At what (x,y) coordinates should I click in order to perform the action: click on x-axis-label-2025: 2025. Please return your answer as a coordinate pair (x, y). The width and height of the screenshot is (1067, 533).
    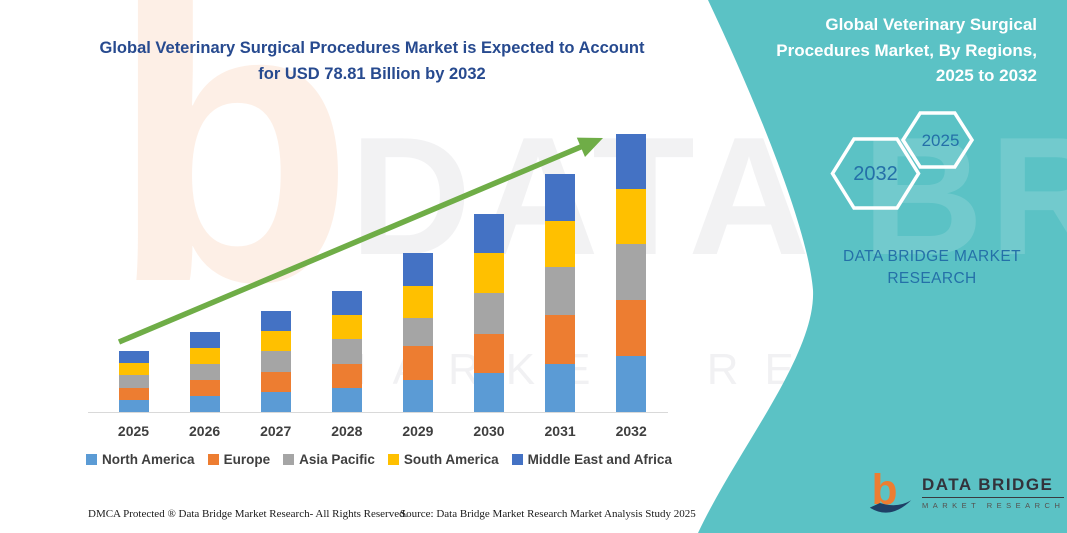
    Looking at the image, I should click on (133, 431).